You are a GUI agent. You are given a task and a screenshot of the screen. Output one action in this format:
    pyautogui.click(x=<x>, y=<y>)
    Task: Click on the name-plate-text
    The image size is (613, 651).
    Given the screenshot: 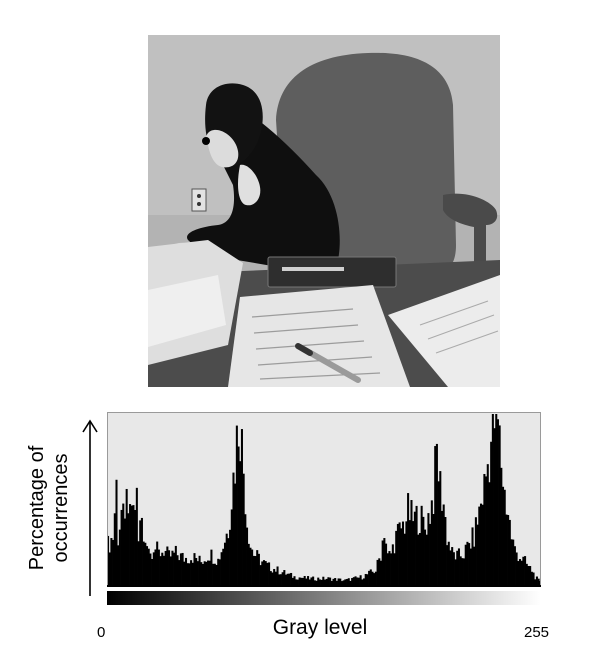 What is the action you would take?
    pyautogui.click(x=313, y=269)
    